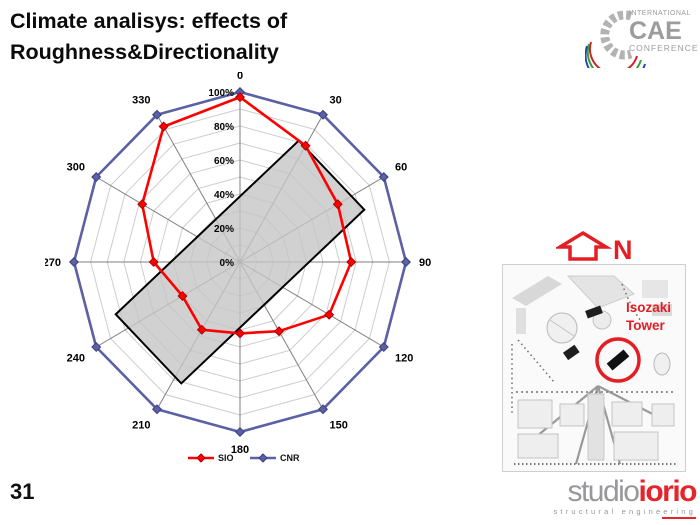 Image resolution: width=700 pixels, height=525 pixels. What do you see at coordinates (596, 427) in the screenshot?
I see `map-boulevard` at bounding box center [596, 427].